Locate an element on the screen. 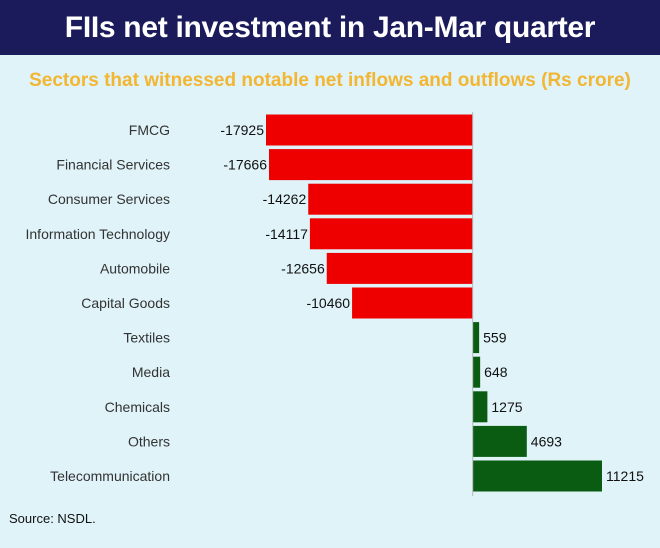 The width and height of the screenshot is (660, 548). category-label-automobile: Automobile is located at coordinates (135, 268).